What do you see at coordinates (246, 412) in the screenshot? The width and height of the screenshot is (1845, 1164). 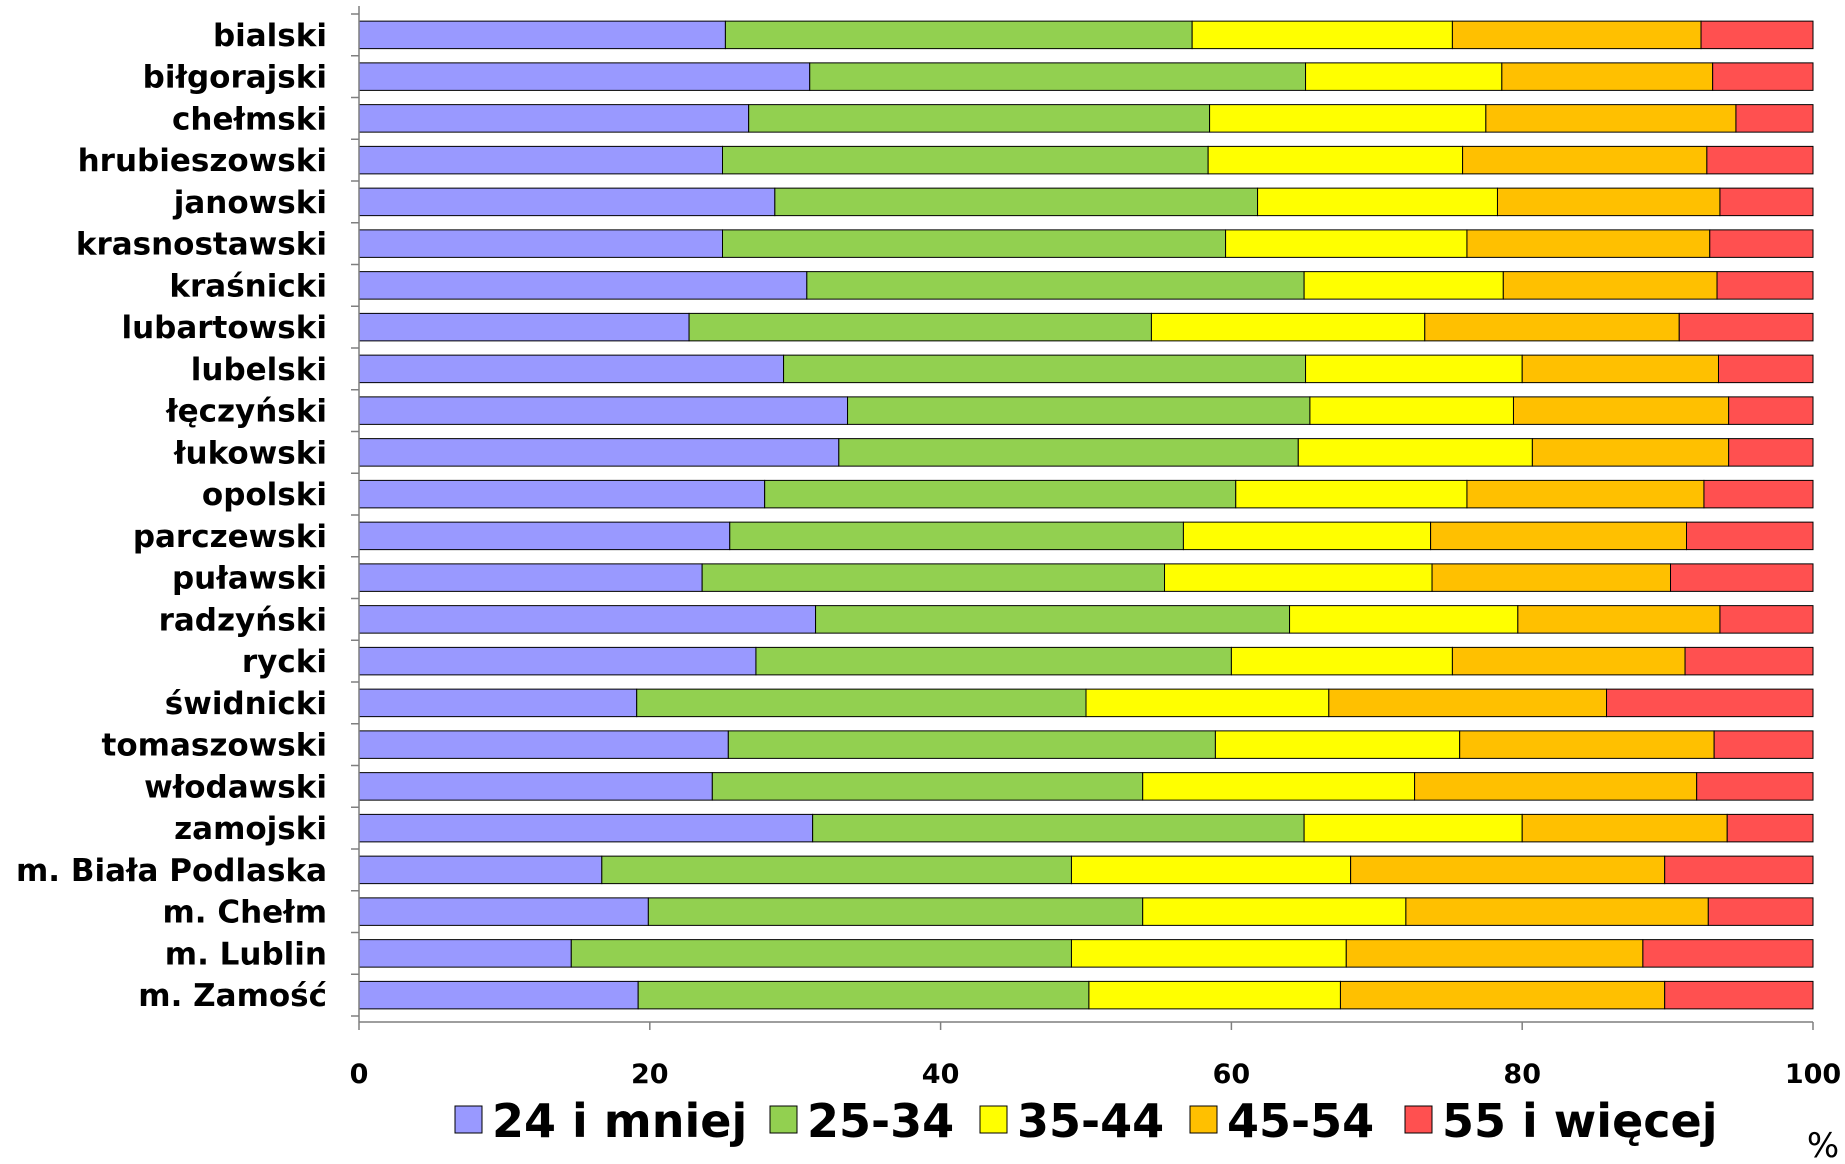 I see `category-label: łęczyński` at bounding box center [246, 412].